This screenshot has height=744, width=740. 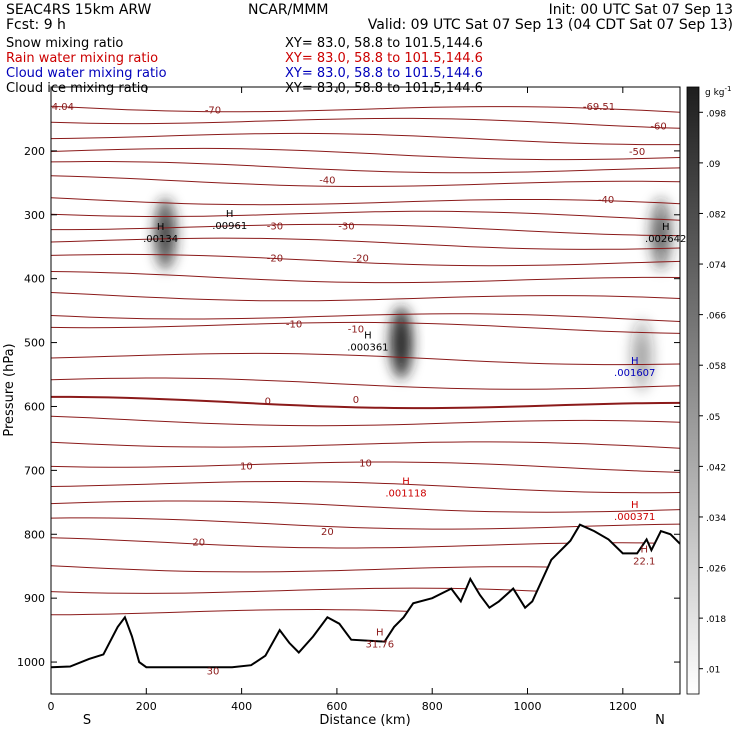 I want to click on maximum-value: .00134, so click(x=160, y=239).